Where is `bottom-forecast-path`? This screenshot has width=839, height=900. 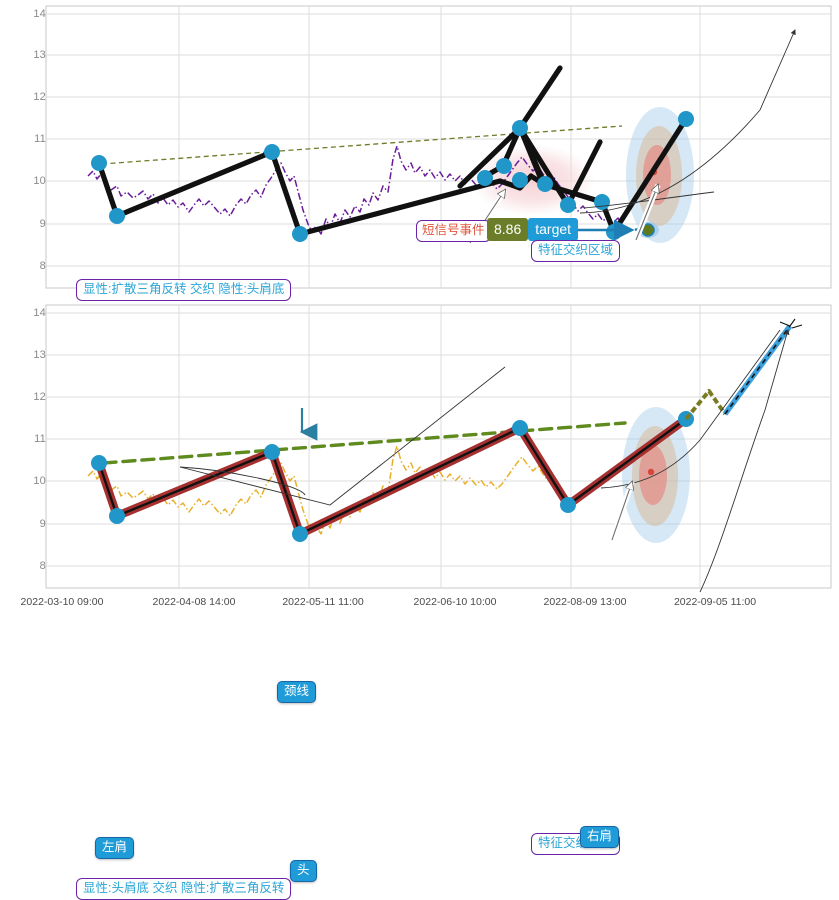
bottom-forecast-path is located at coordinates (743, 369).